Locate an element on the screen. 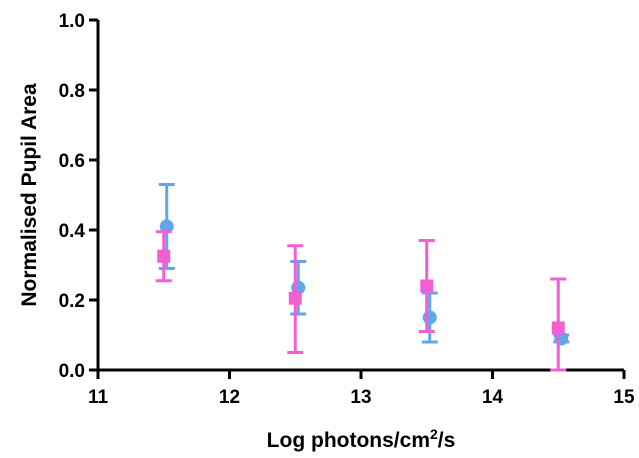 This screenshot has height=458, width=639. x-tick-label: 13 is located at coordinates (360, 397).